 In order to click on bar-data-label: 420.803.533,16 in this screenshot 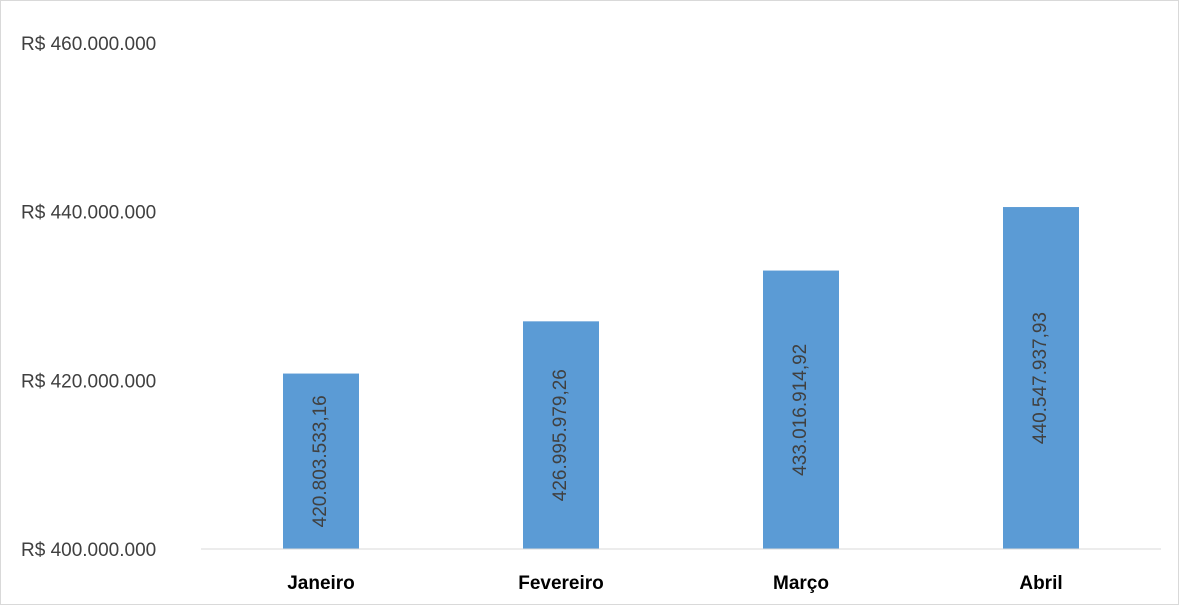, I will do `click(320, 461)`.